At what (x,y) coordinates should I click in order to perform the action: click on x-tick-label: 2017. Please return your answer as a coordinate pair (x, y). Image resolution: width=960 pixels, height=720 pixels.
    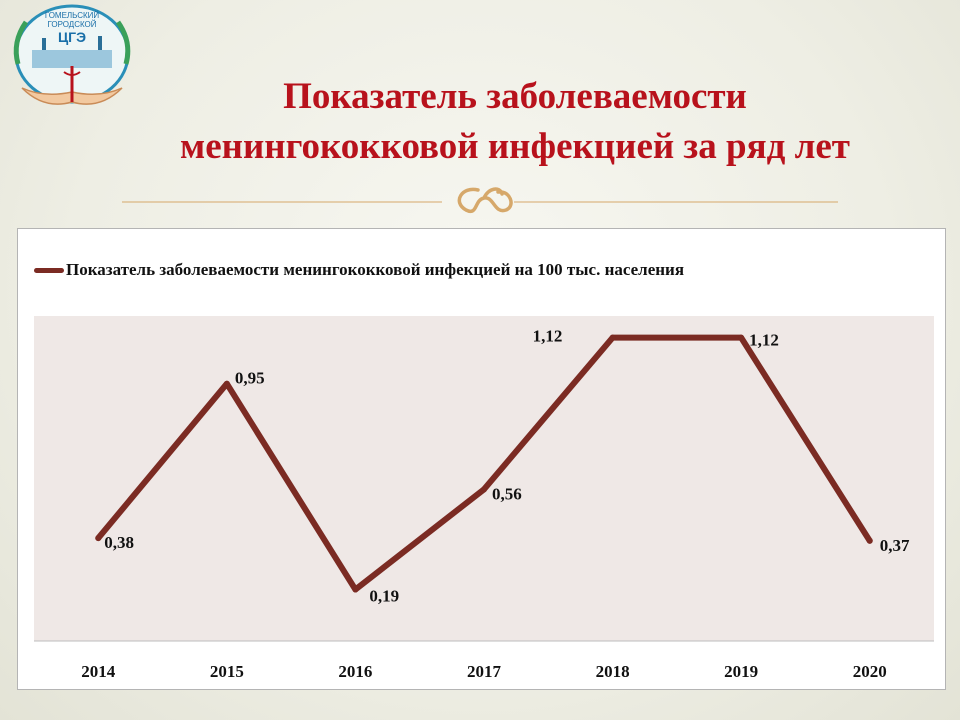
    Looking at the image, I should click on (484, 671).